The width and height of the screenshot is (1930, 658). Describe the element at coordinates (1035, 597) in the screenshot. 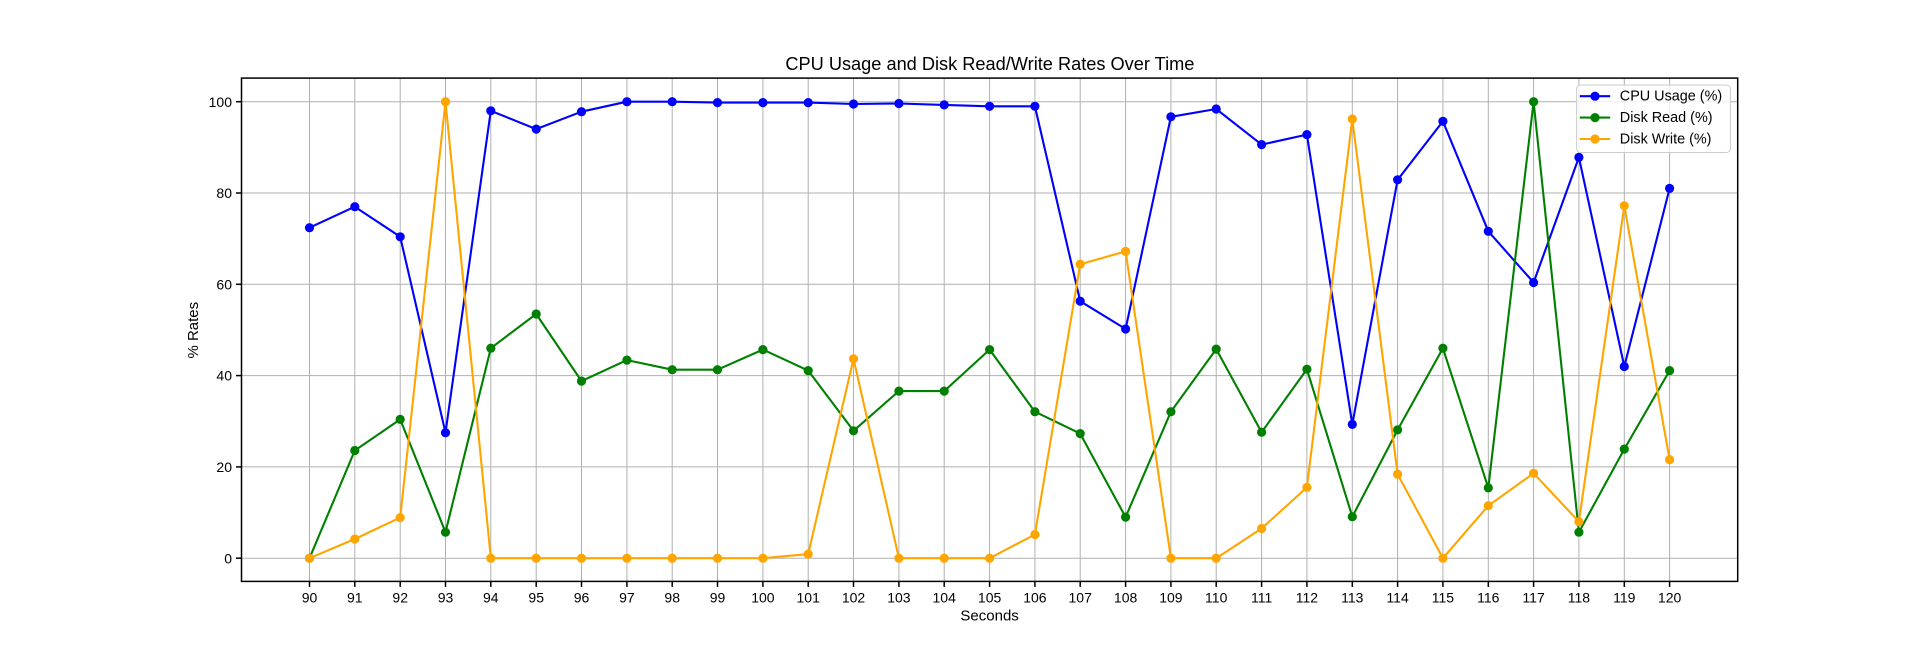

I see `svg-text: 106` at that location.